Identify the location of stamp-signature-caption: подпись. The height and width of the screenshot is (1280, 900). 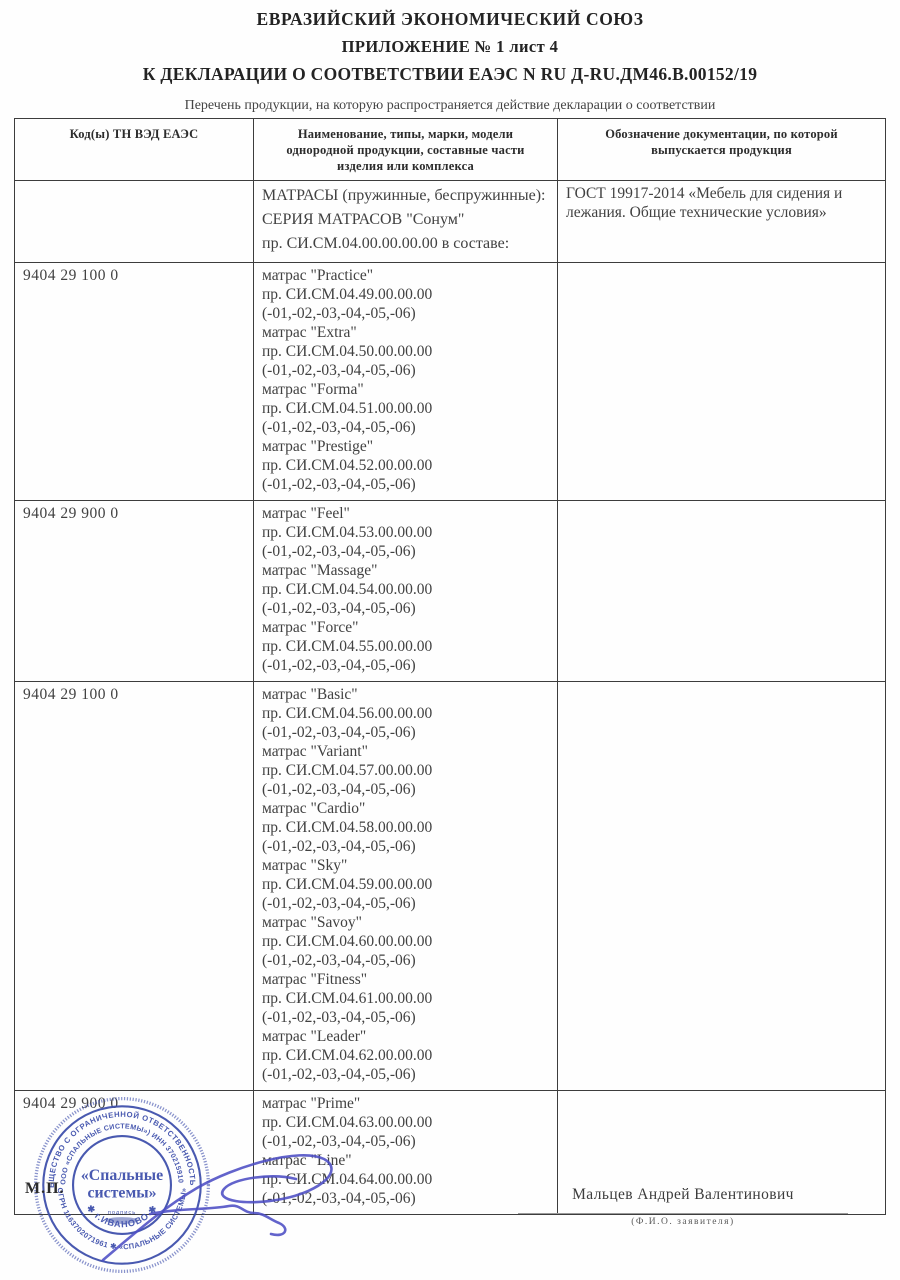
(122, 1213).